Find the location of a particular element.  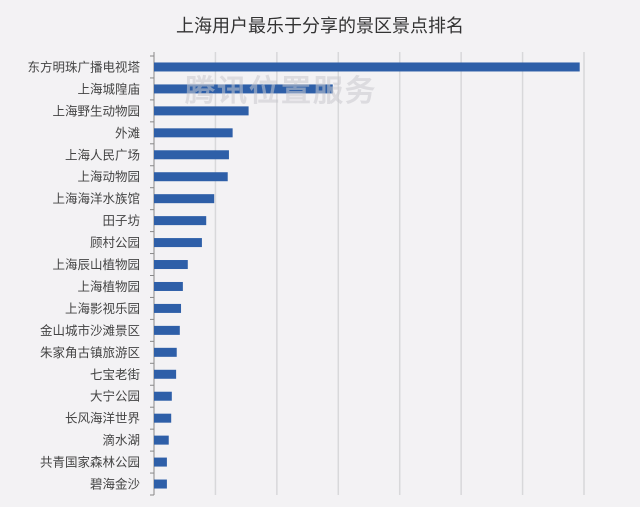

category-label: 上海影视乐园 is located at coordinates (102, 308).